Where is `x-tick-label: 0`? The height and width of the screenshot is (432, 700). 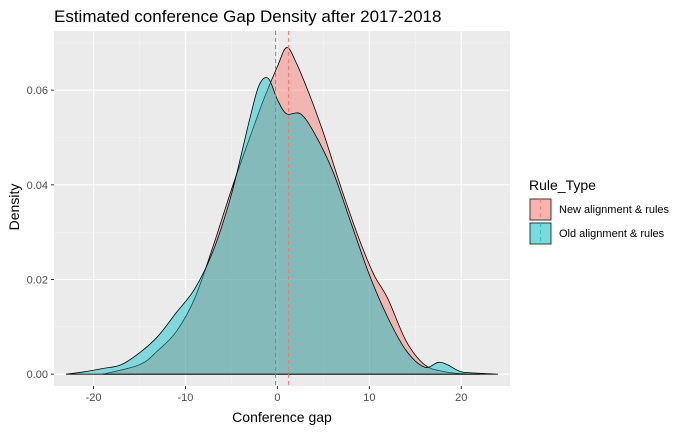
x-tick-label: 0 is located at coordinates (277, 398).